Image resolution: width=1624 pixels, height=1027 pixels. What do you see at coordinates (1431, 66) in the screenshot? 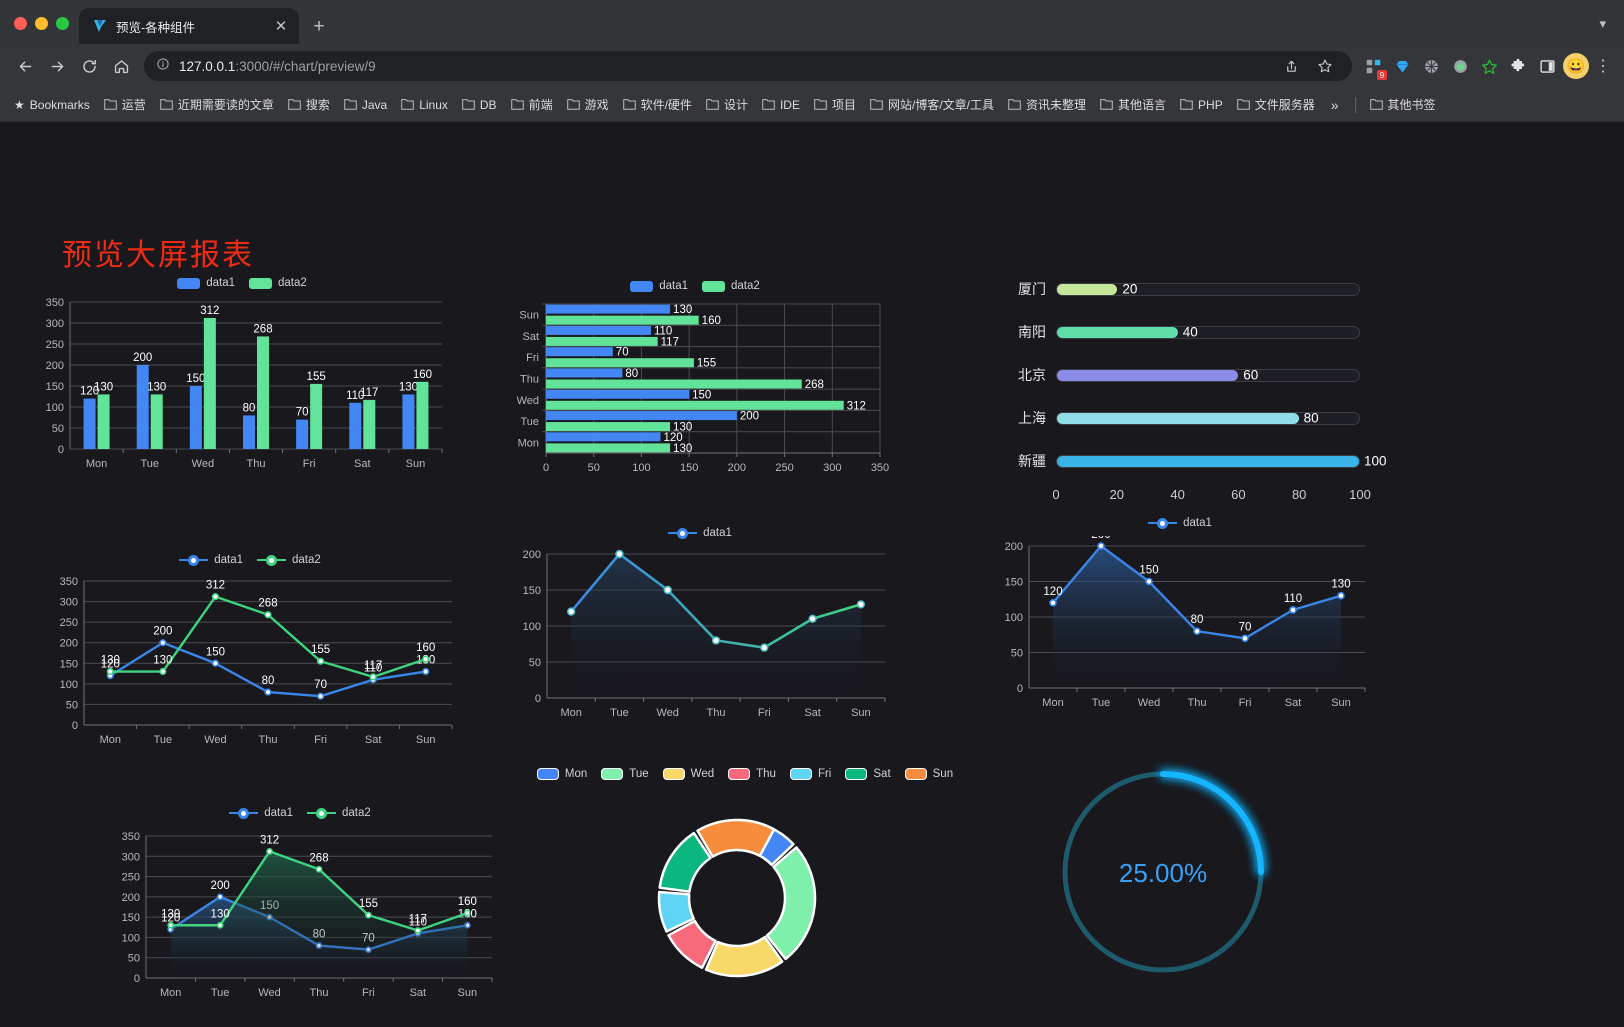
I see `wheel-icon` at bounding box center [1431, 66].